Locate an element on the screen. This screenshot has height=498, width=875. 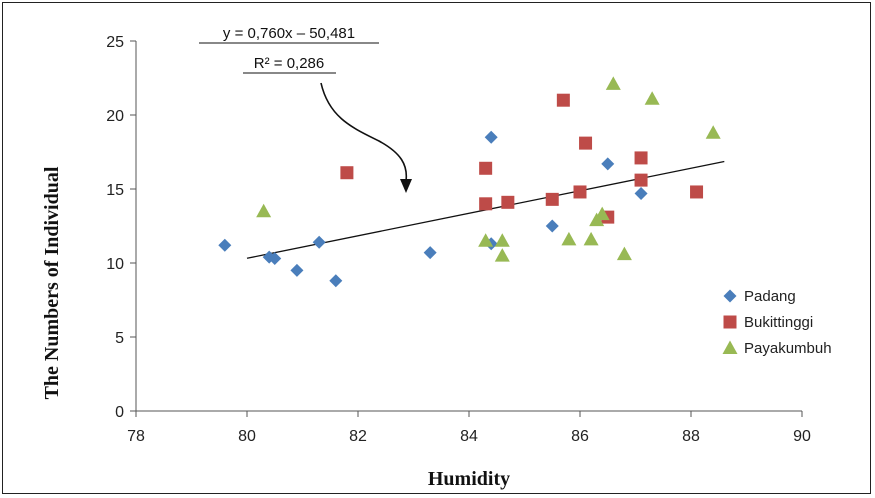
x-axis-title: Humidity is located at coordinates (469, 479).